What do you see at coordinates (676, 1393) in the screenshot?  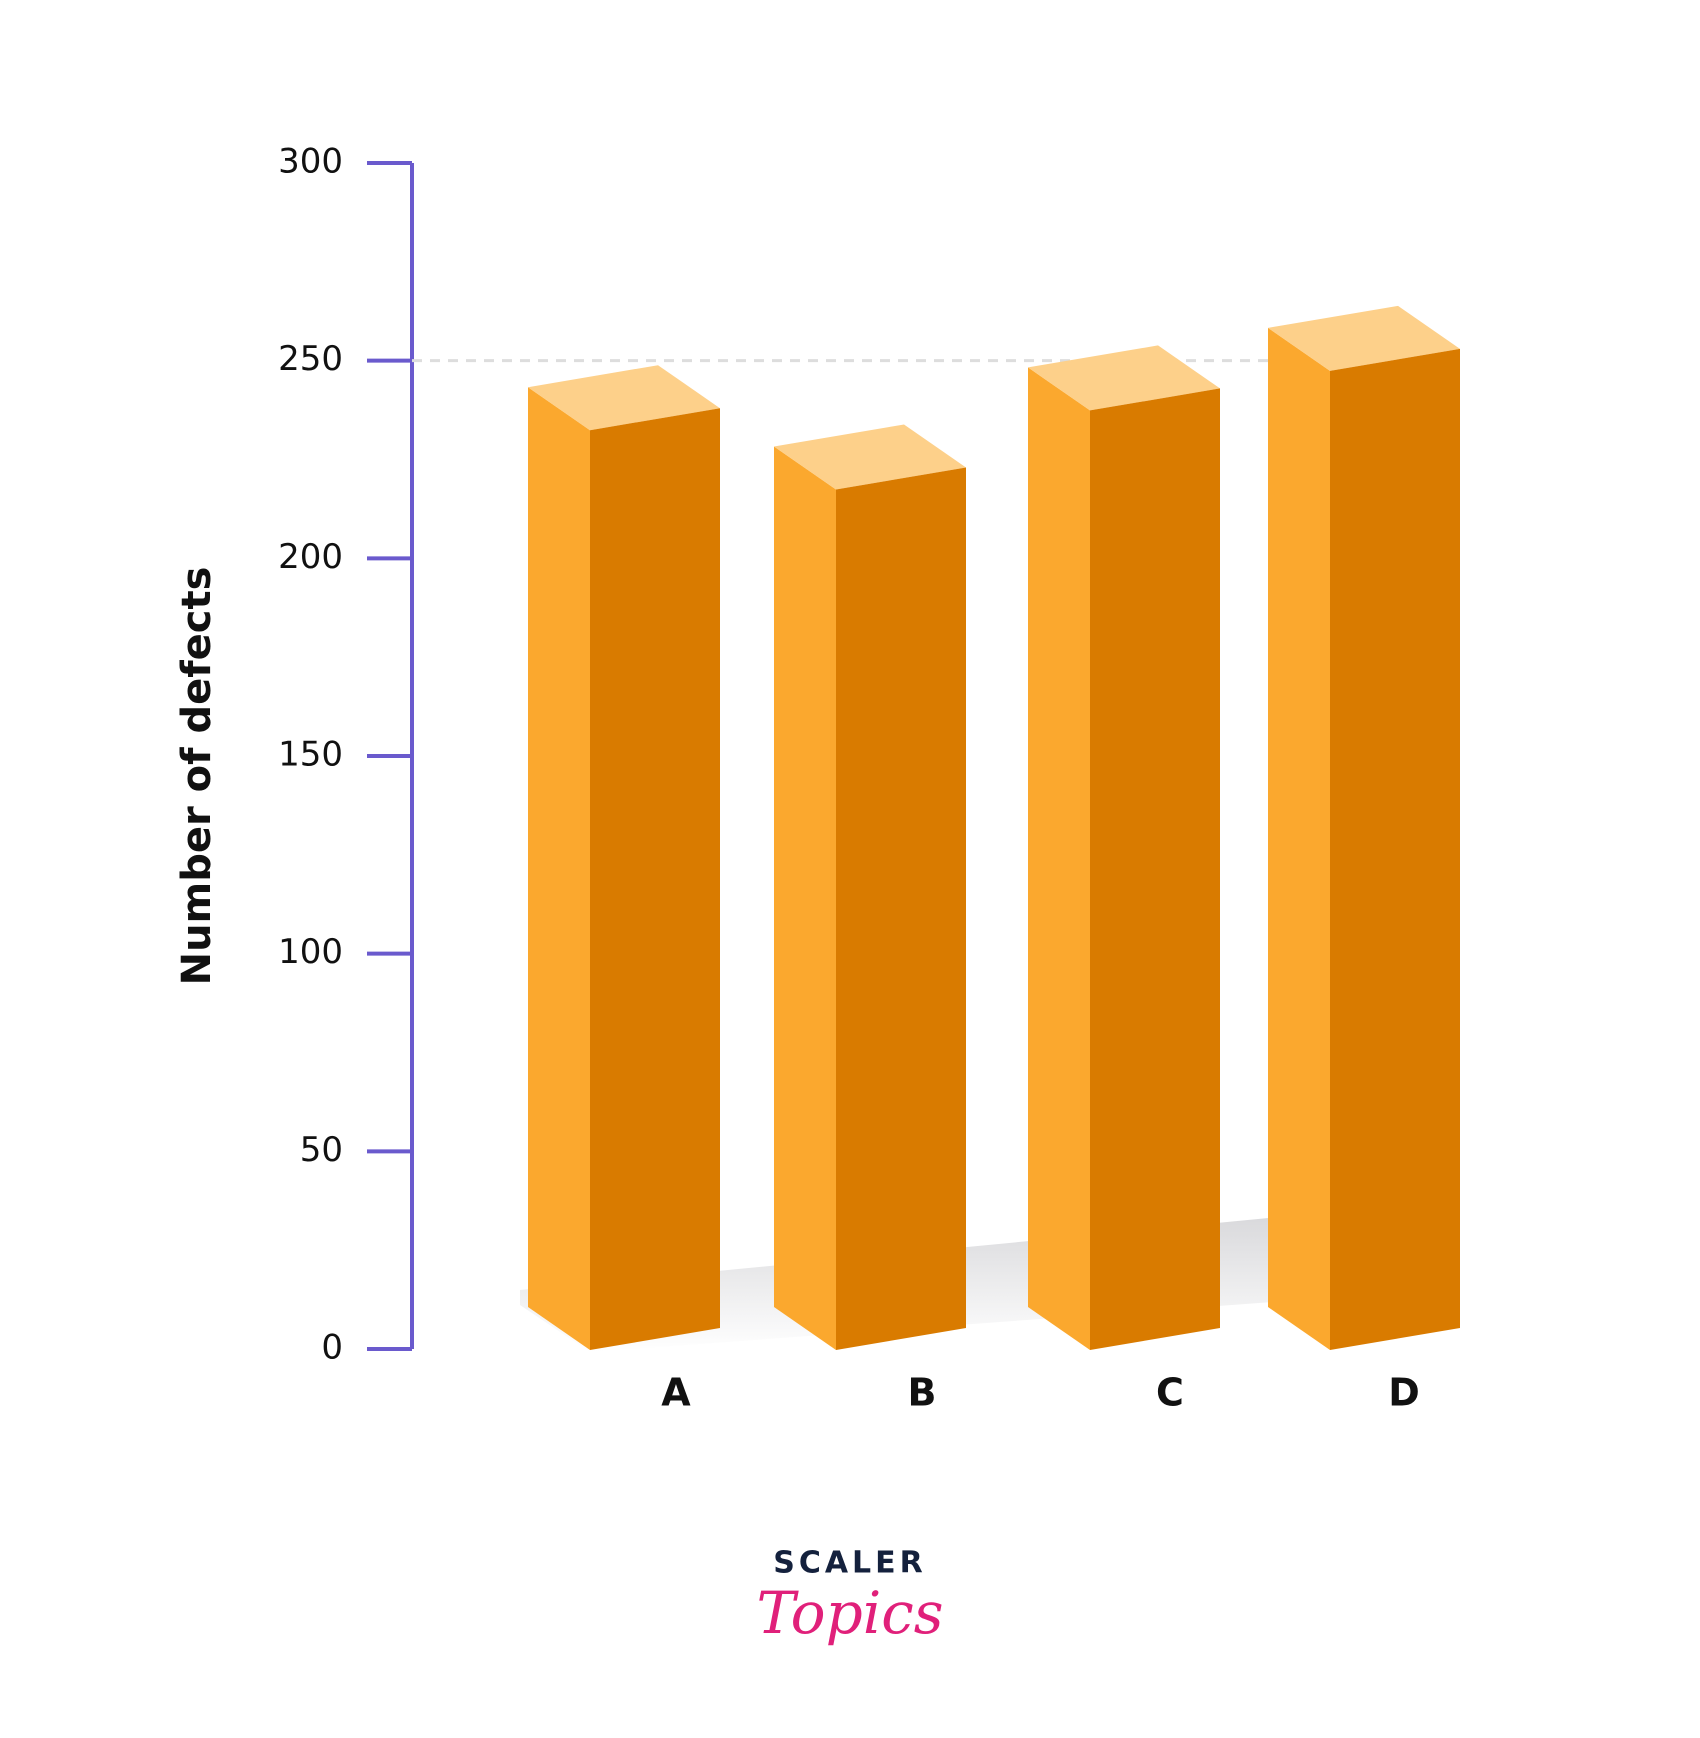 I see `x-tick-label: A` at bounding box center [676, 1393].